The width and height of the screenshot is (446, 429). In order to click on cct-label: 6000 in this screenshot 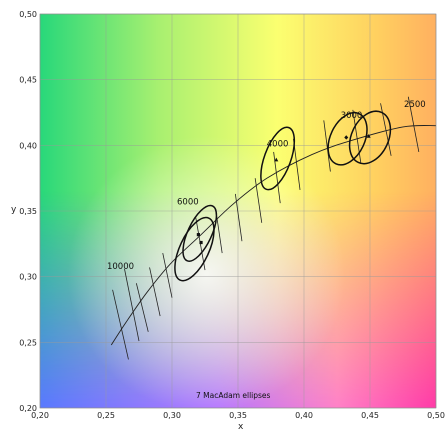, I will do `click(188, 202)`.